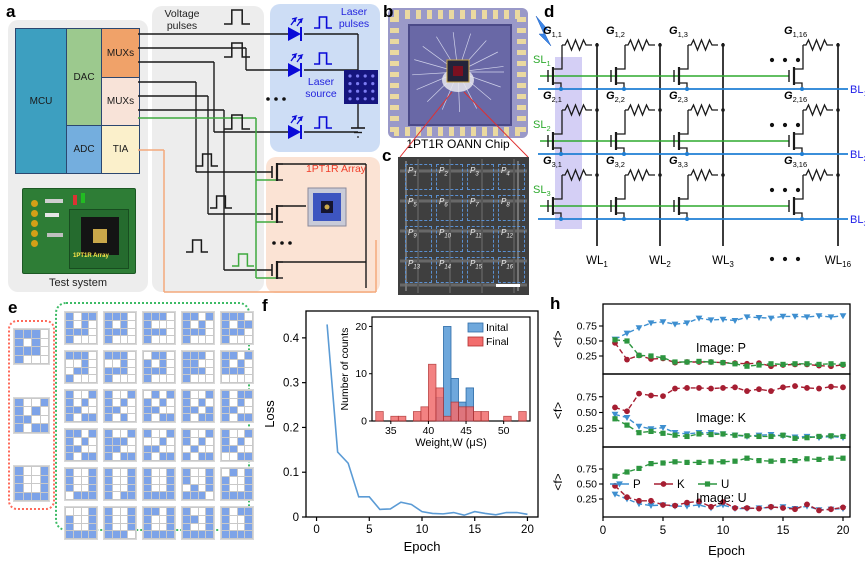 This screenshot has height=569, width=865. I want to click on svg-text: Image: U, so click(721, 498).